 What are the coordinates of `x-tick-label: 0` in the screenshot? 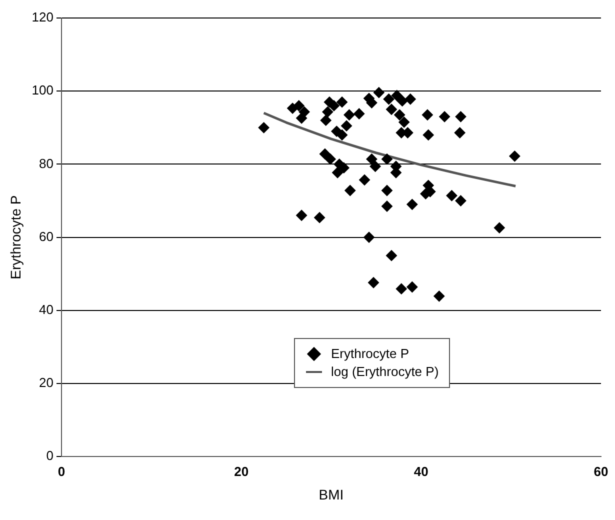 It's located at (62, 471).